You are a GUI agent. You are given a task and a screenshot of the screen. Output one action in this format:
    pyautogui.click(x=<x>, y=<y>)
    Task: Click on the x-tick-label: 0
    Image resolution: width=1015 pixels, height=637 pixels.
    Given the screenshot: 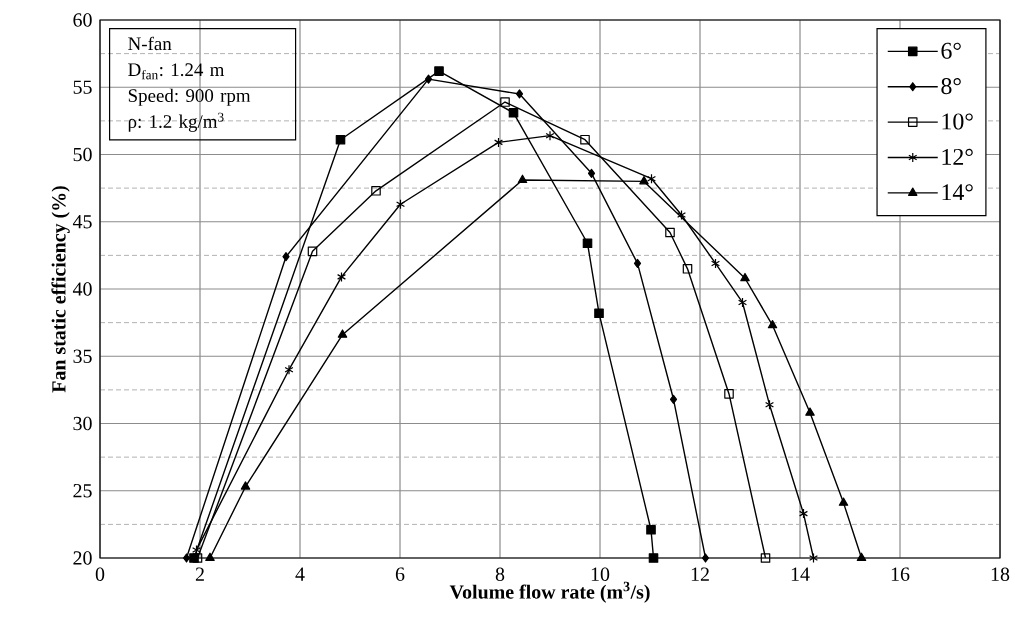 What is the action you would take?
    pyautogui.click(x=100, y=574)
    